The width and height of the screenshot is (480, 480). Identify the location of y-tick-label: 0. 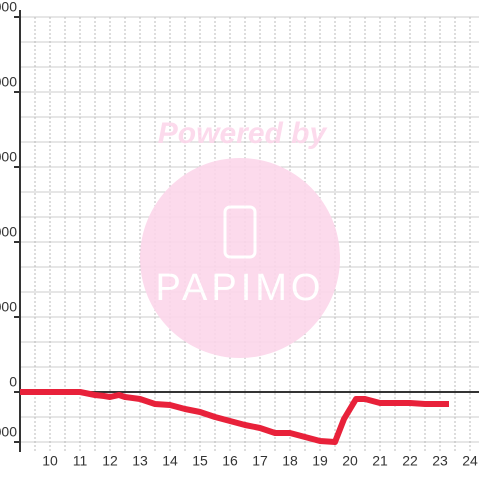
(13, 382).